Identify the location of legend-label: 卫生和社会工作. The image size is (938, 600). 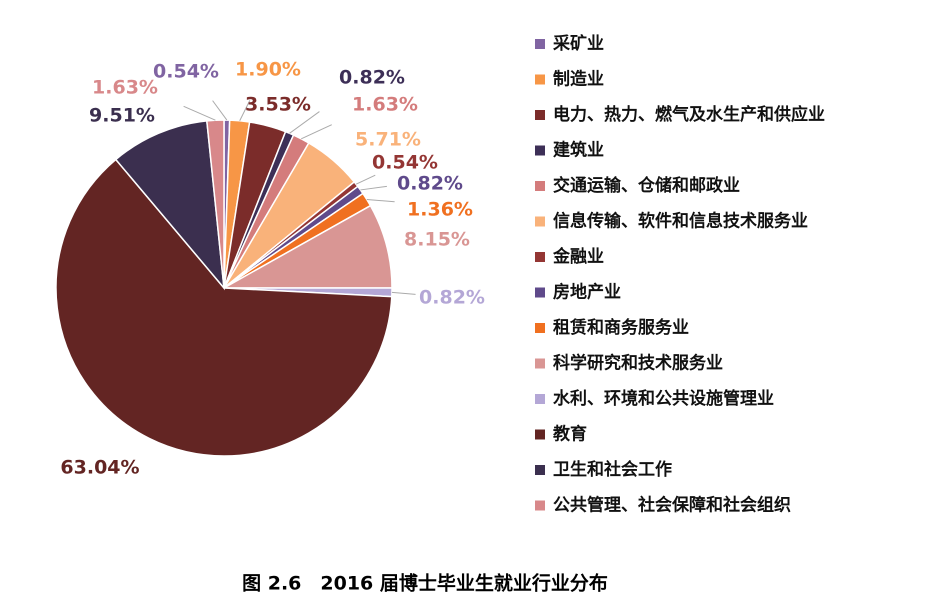
(612, 469).